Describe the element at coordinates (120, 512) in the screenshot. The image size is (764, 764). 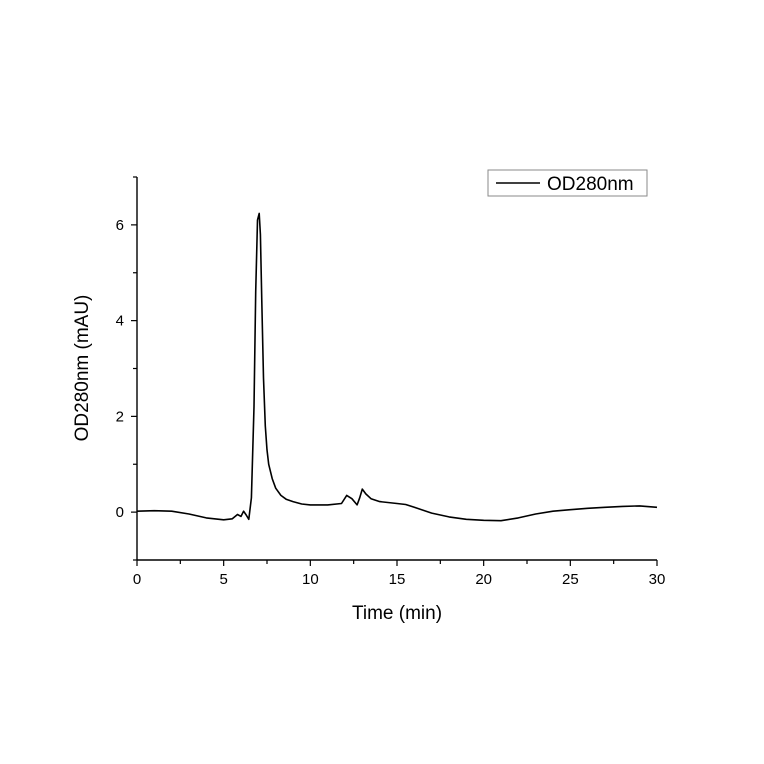
I see `y-tick-label: 0` at that location.